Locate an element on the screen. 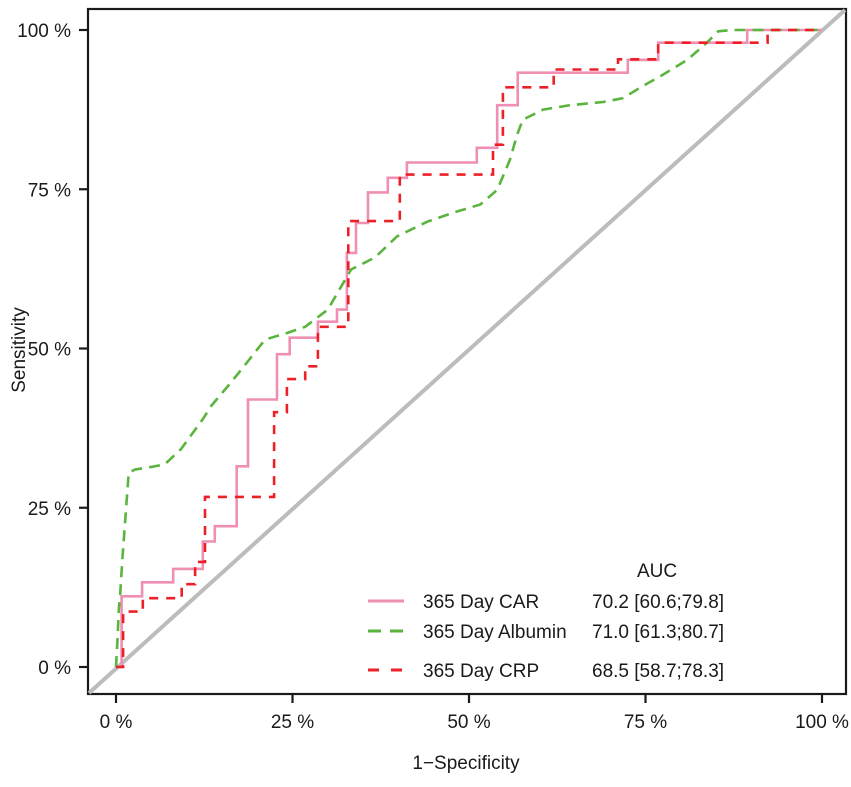  y-axis-title: Sensitivity is located at coordinates (19, 350).